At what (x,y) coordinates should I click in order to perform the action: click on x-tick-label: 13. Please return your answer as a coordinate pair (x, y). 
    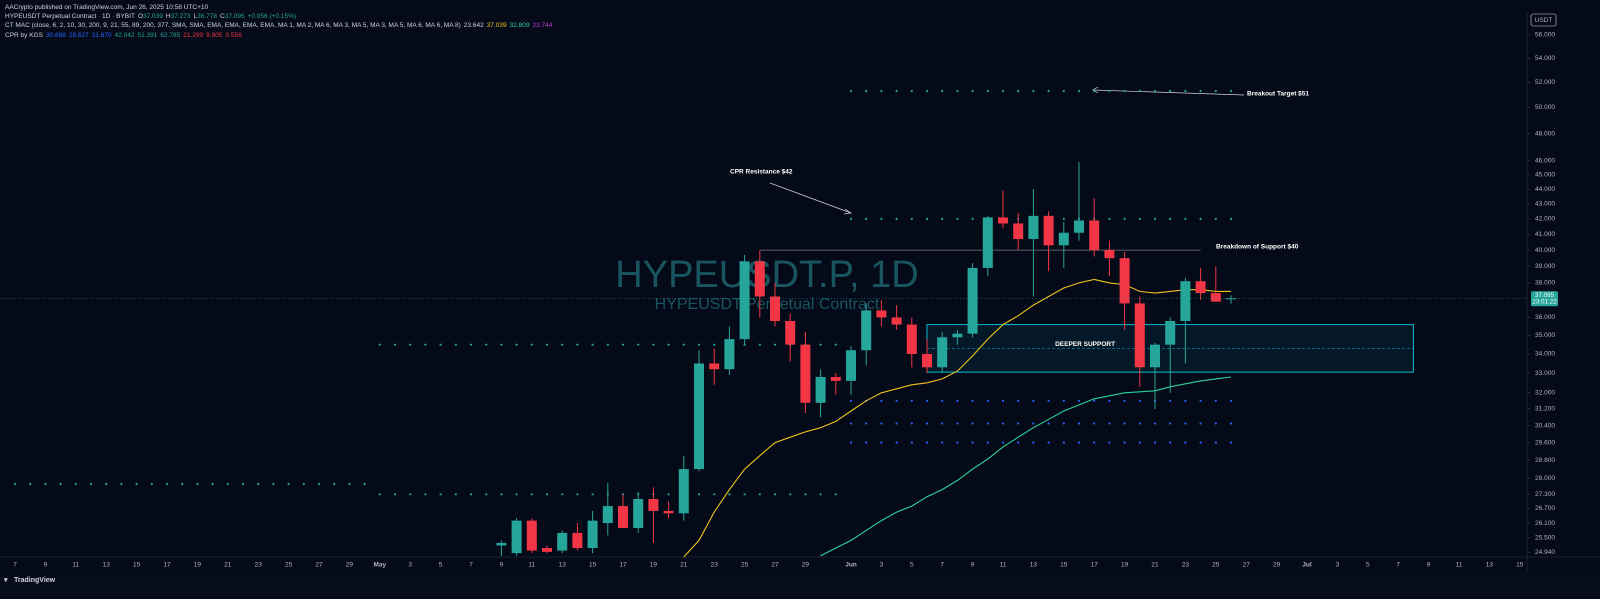
    Looking at the image, I should click on (563, 565).